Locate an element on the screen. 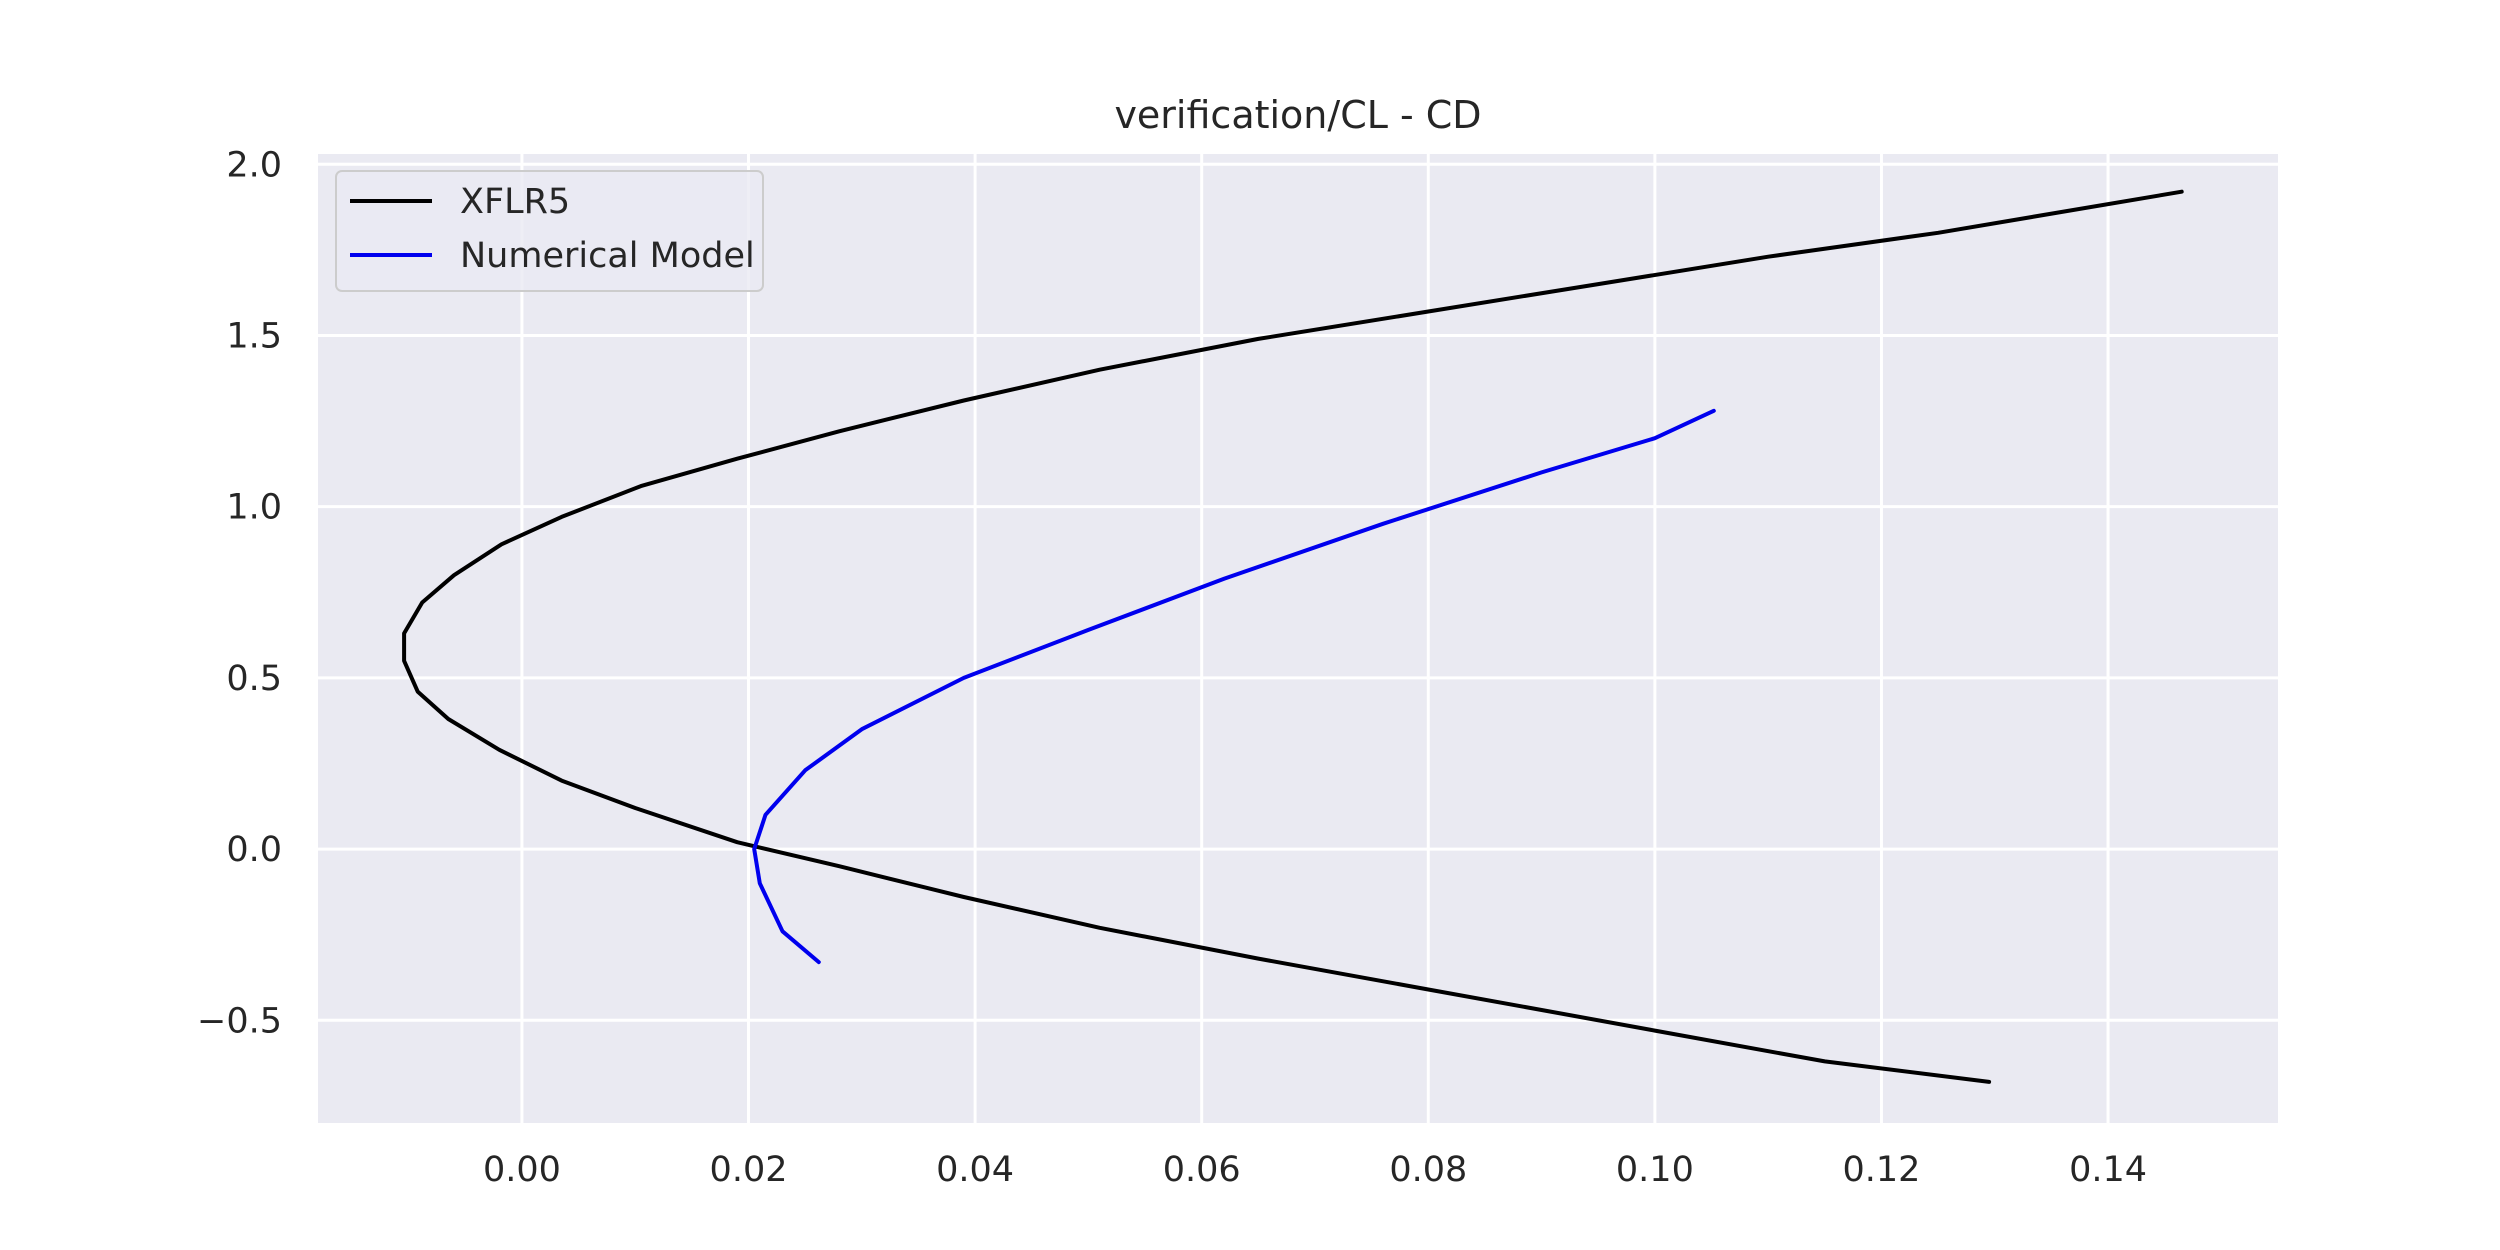 This screenshot has height=1250, width=2500. chart-title: verification/CL - CD is located at coordinates (1297, 115).